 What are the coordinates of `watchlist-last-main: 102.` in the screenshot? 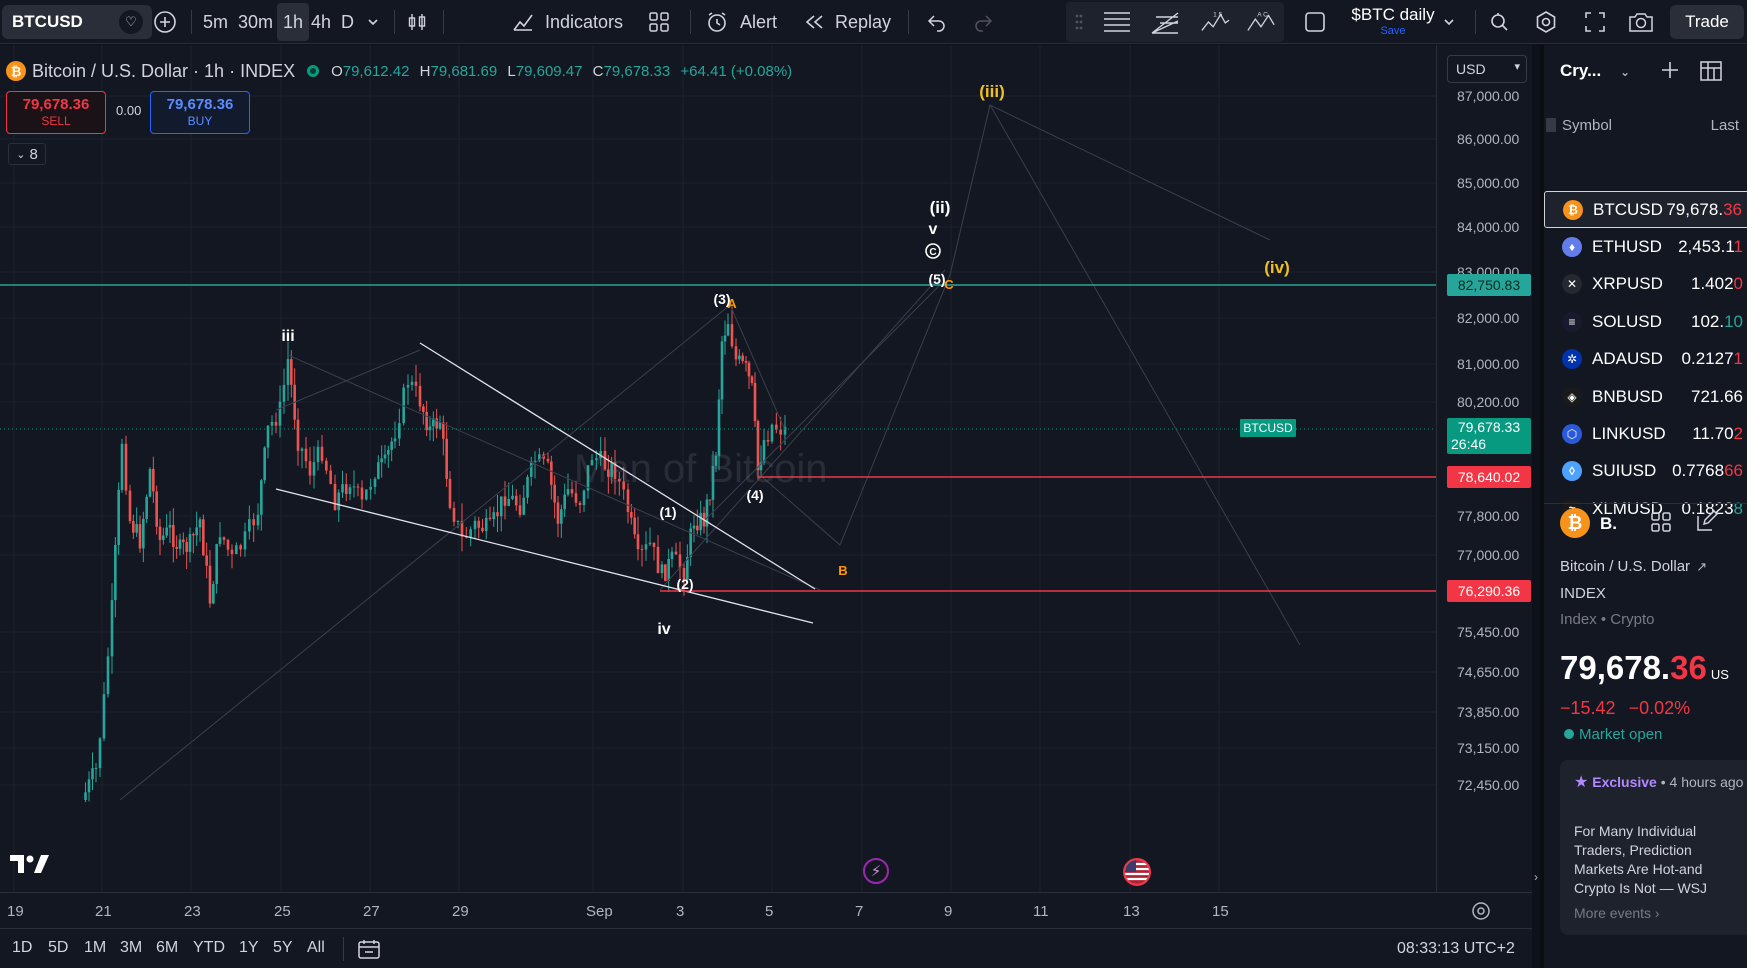 It's located at (1707, 321).